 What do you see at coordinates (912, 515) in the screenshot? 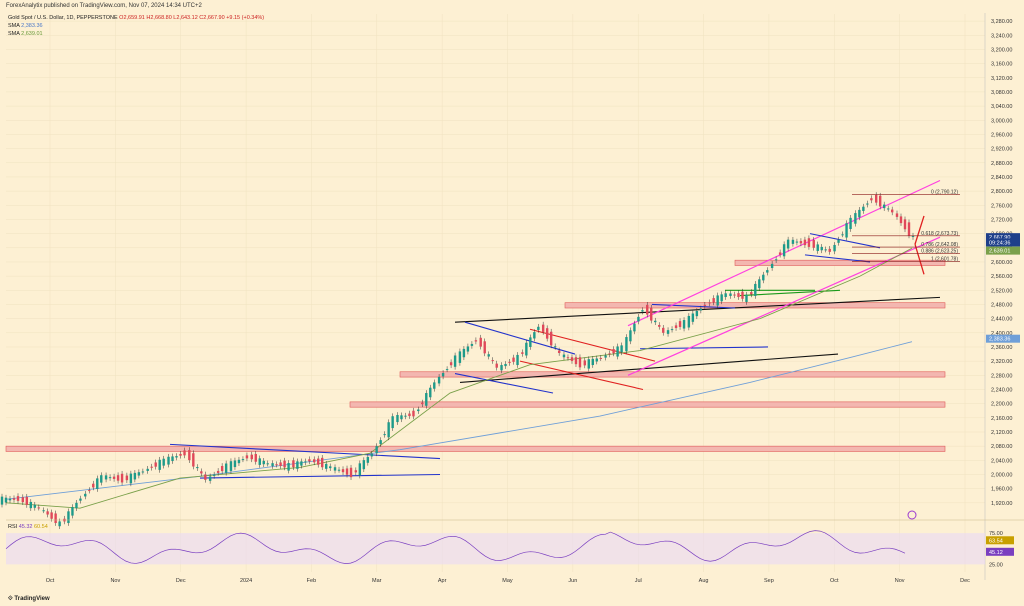
I see `event-marker-icon` at bounding box center [912, 515].